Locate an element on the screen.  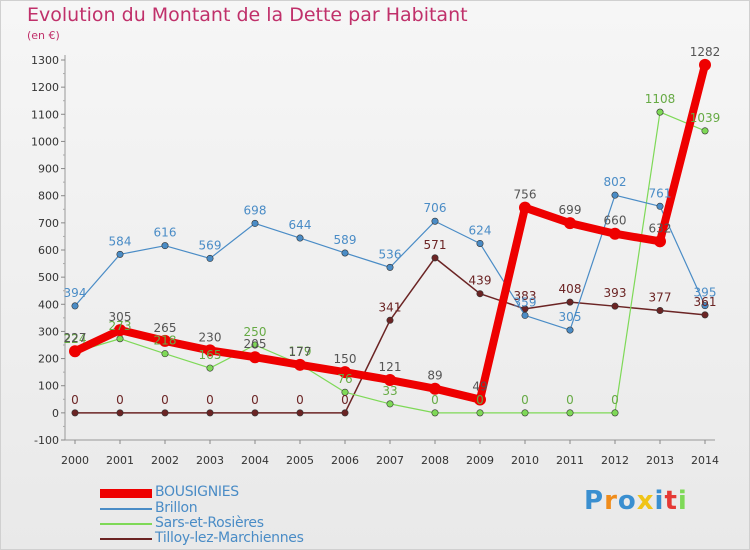
y-tick-label: 1300 is located at coordinates (45, 60).